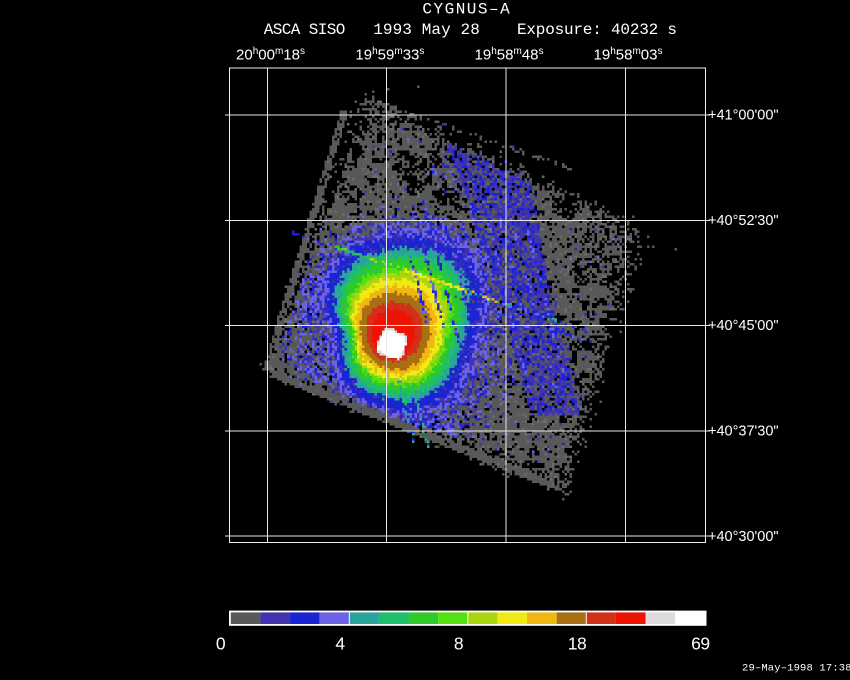  What do you see at coordinates (221, 644) in the screenshot?
I see `svg-text: 0` at bounding box center [221, 644].